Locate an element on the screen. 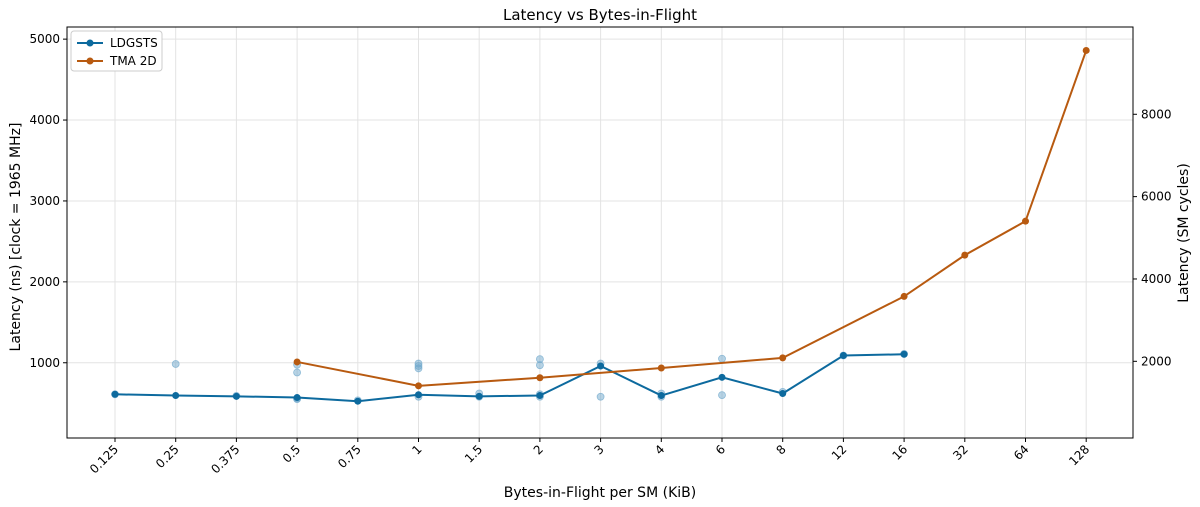 This screenshot has height=507, width=1200. legend-label-tma: TMA 2D is located at coordinates (133, 61).